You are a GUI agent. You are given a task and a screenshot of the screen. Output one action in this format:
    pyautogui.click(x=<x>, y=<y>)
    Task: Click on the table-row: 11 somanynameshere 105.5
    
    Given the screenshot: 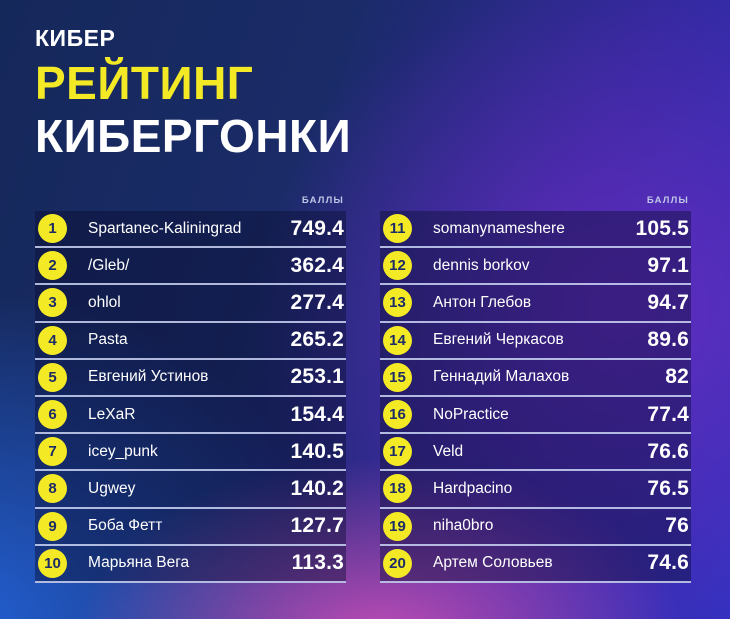 What is the action you would take?
    pyautogui.click(x=535, y=230)
    